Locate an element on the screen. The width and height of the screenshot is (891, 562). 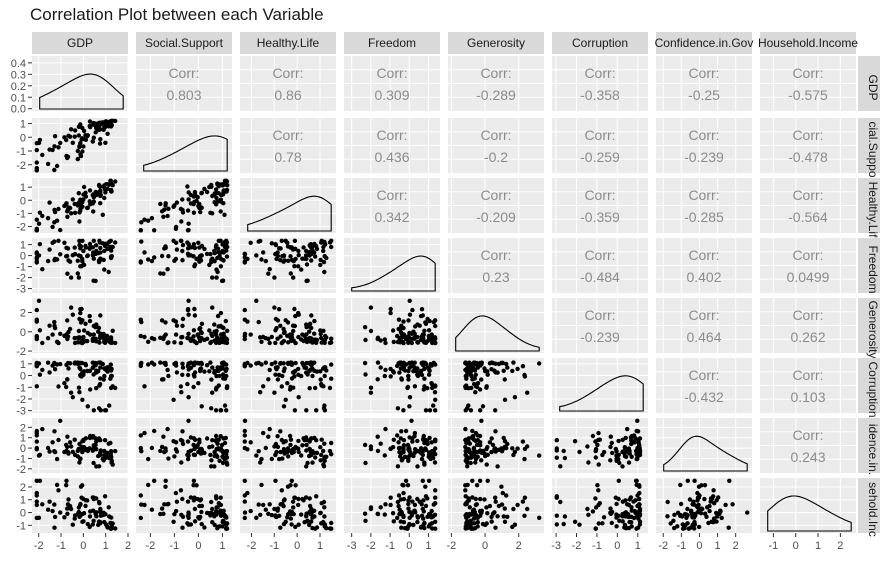
x-tick-label-freedom: -2 is located at coordinates (371, 546).